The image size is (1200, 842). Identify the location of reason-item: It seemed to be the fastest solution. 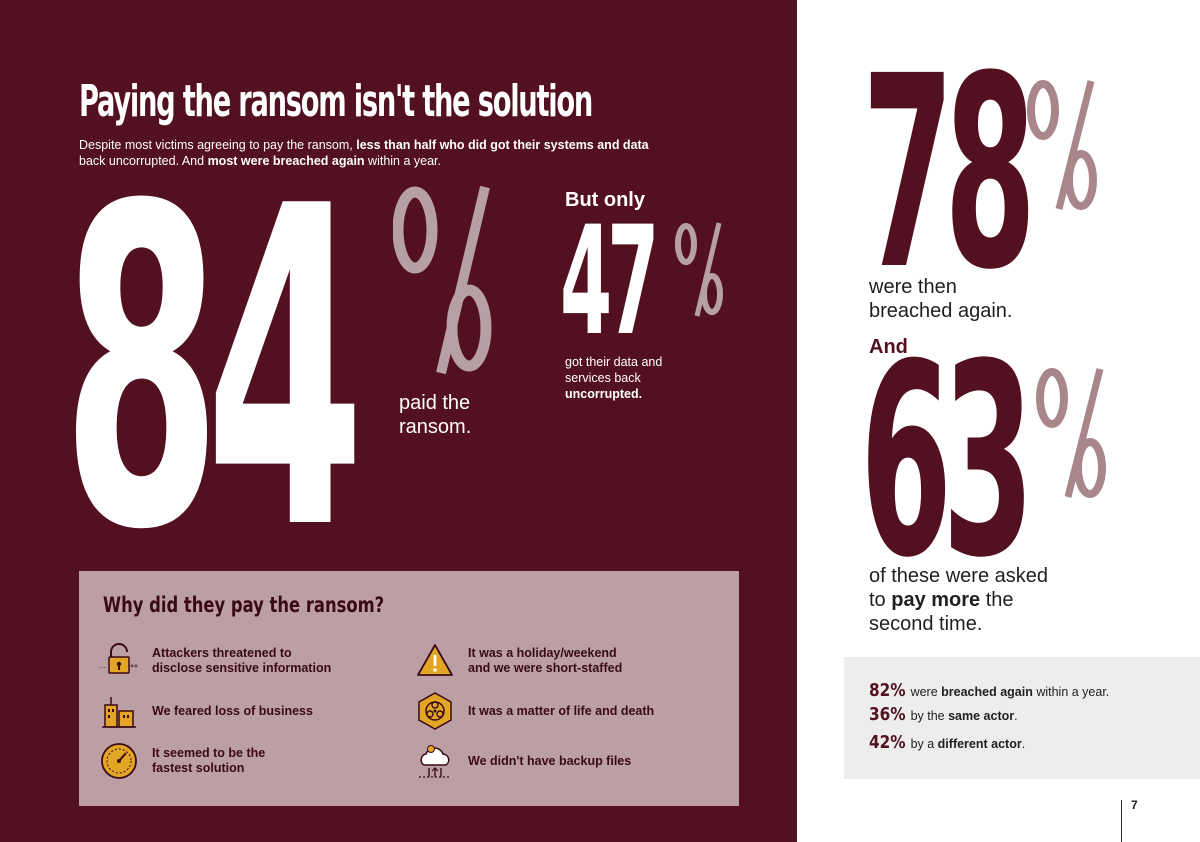
(240, 761).